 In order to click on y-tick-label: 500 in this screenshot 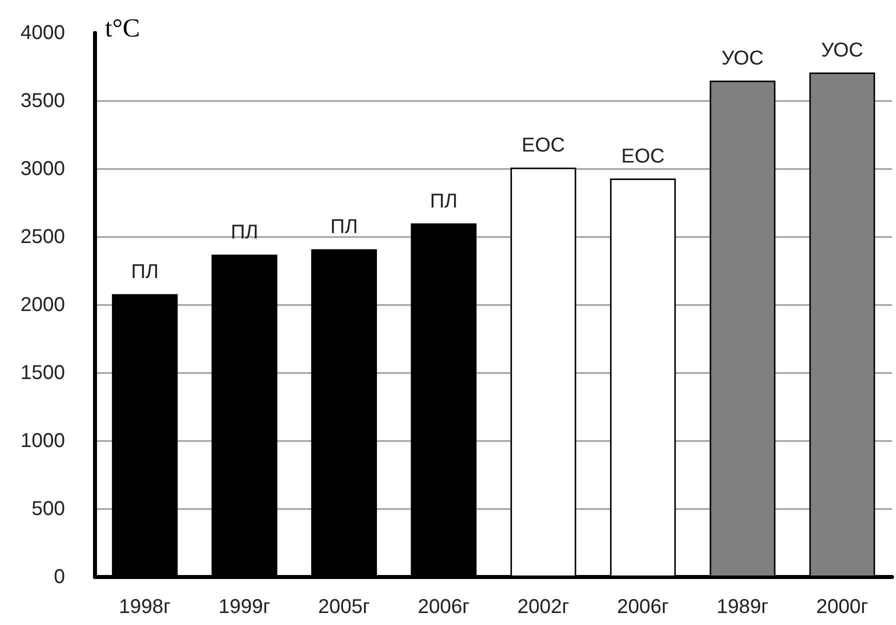, I will do `click(48, 509)`.